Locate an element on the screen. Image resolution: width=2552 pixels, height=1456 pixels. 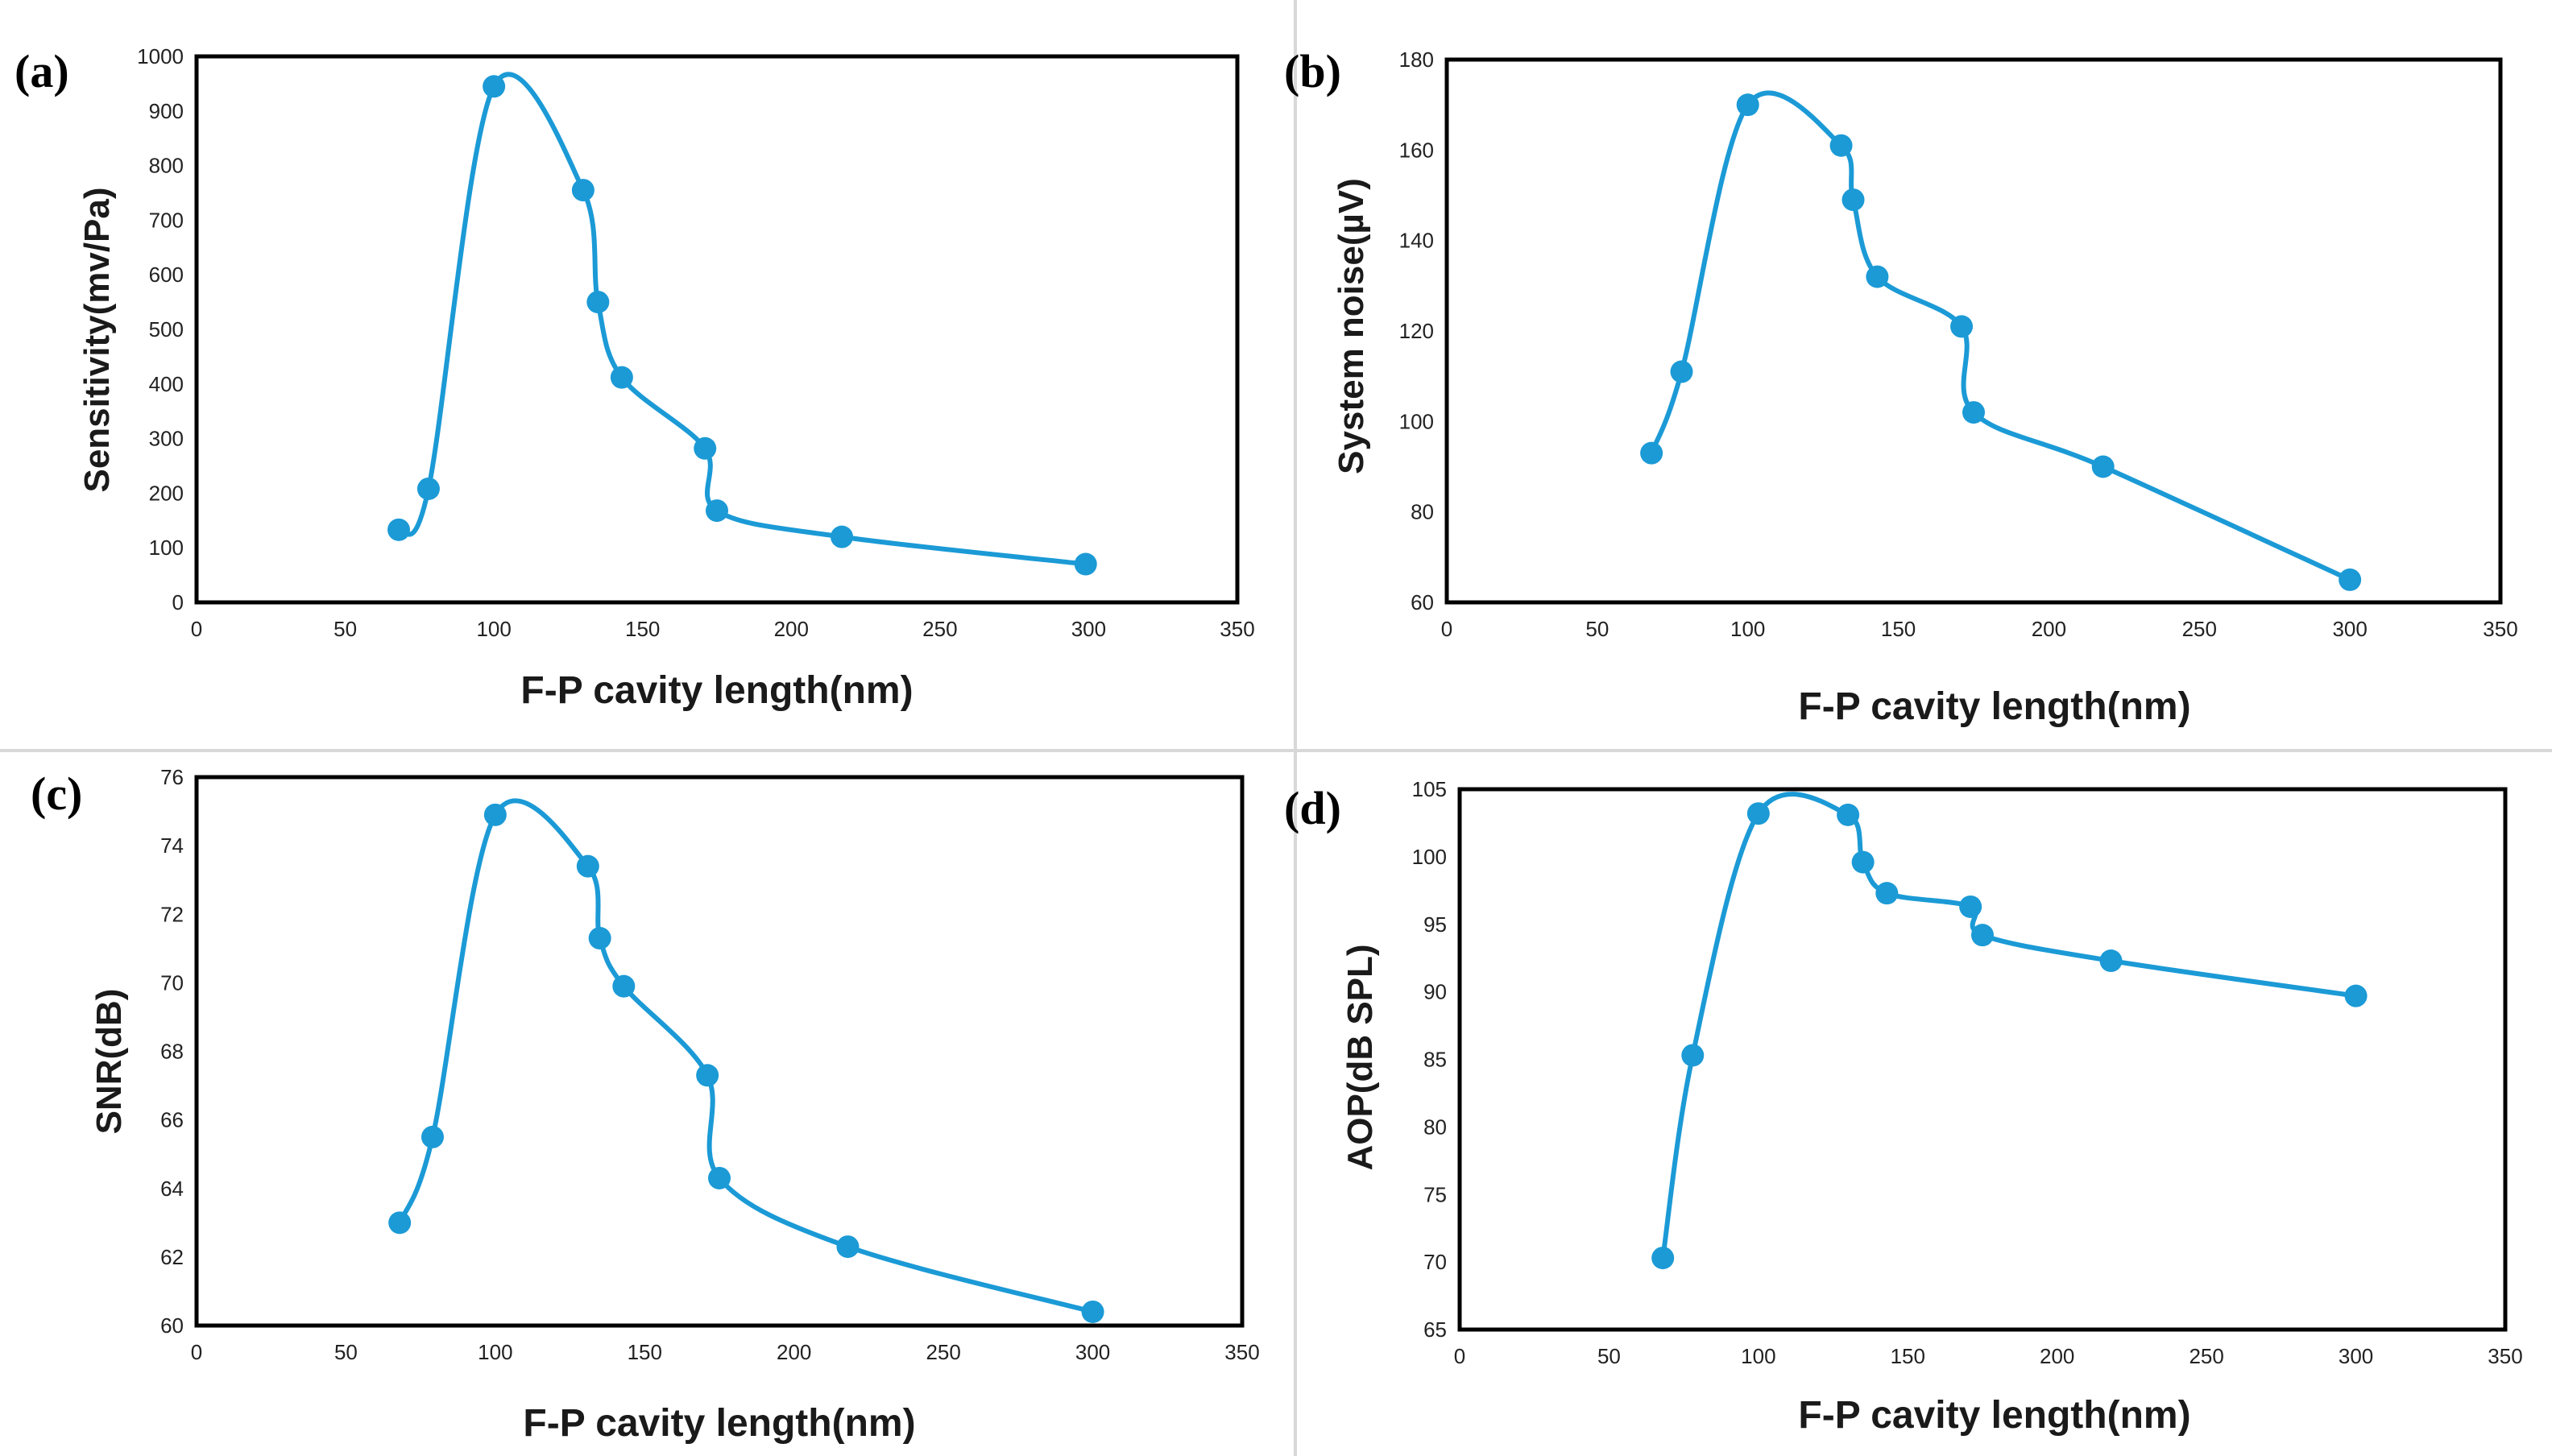
panel-a-y-tick-label: 400 is located at coordinates (167, 384).